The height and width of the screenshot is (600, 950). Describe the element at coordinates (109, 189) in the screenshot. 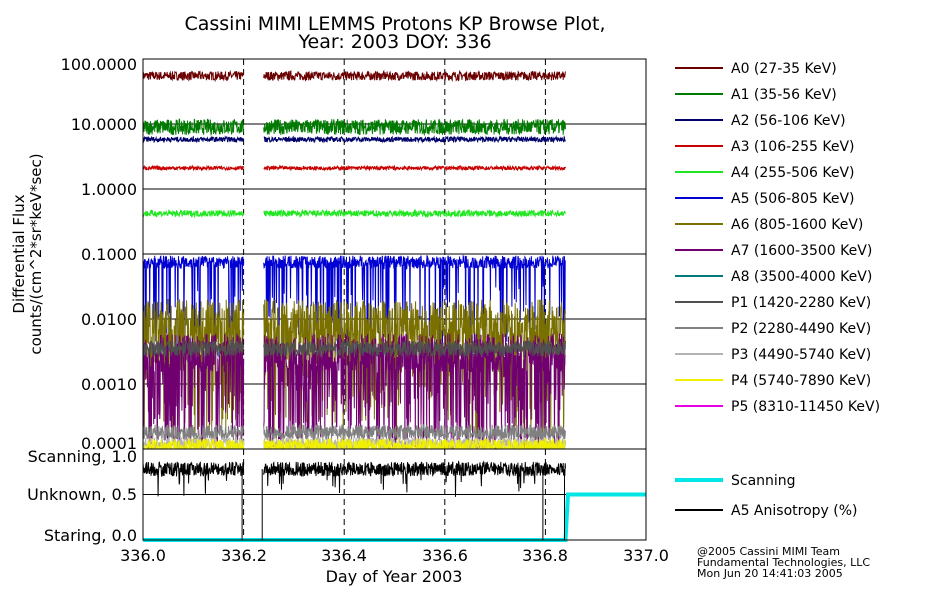

I see `flux-y-tick-label: 1.0000` at that location.